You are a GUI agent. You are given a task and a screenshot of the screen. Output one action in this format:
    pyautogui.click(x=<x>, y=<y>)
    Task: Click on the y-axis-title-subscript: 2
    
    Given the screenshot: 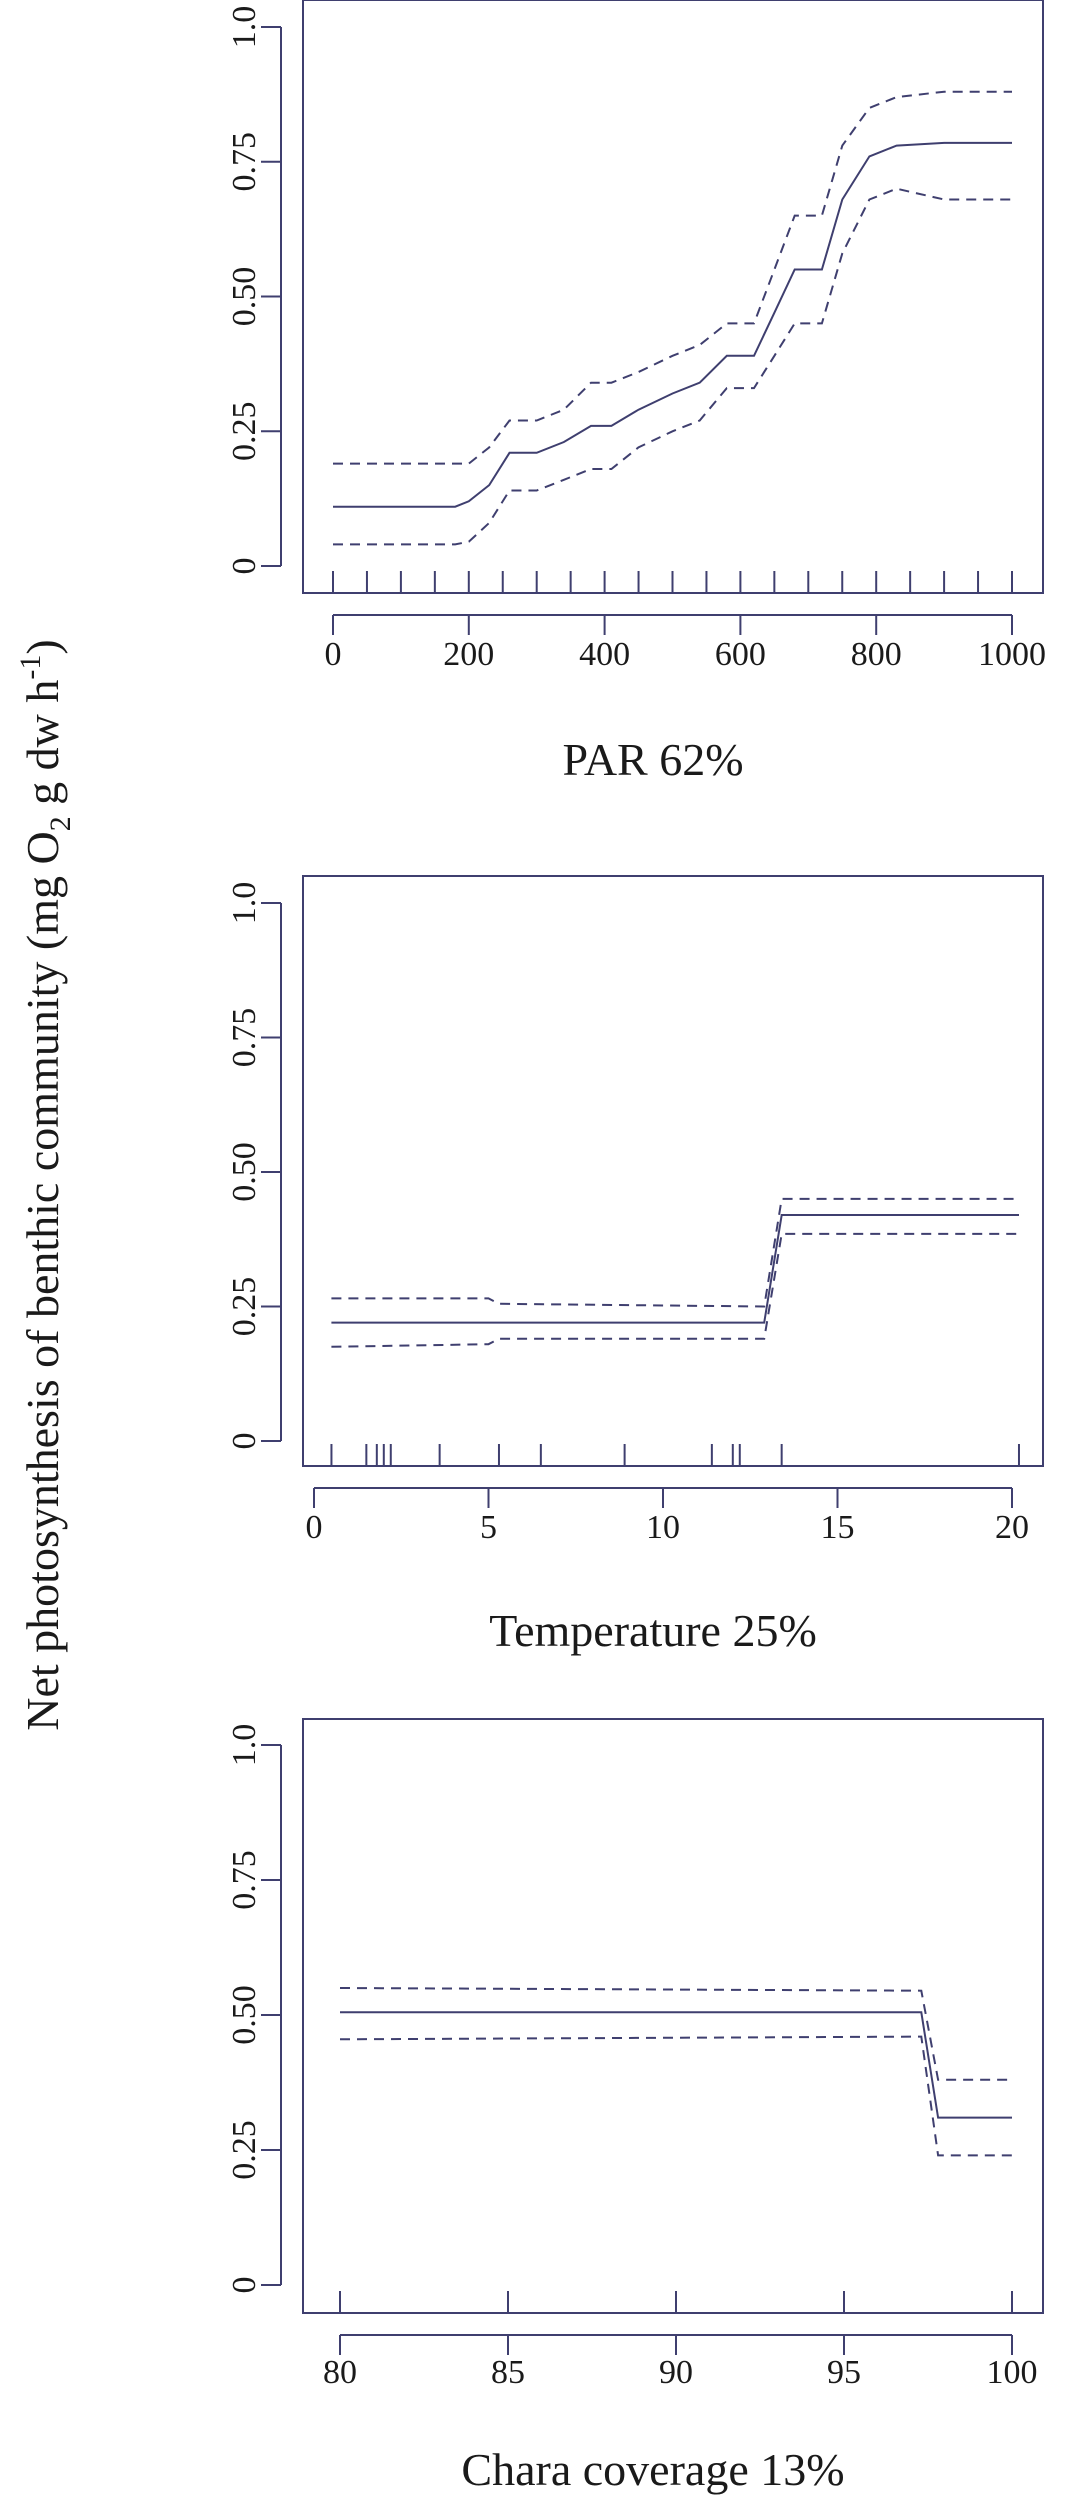 What is the action you would take?
    pyautogui.click(x=60, y=823)
    